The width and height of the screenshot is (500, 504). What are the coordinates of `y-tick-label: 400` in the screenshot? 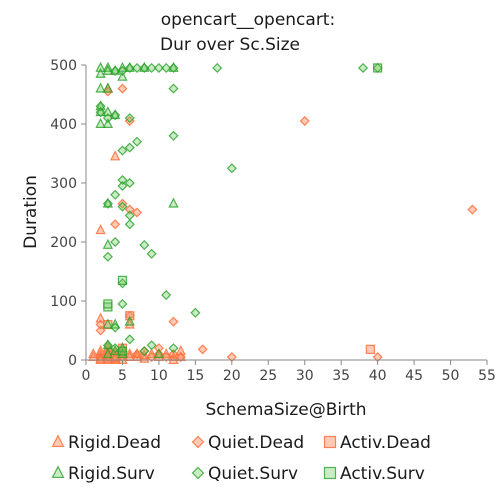 It's located at (63, 125).